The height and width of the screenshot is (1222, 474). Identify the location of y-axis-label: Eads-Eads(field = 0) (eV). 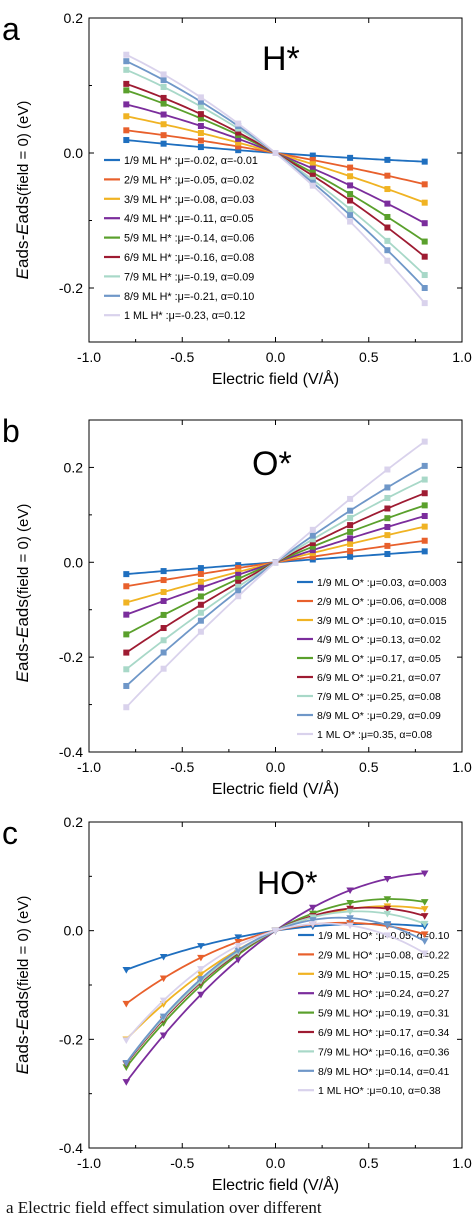
(22, 190).